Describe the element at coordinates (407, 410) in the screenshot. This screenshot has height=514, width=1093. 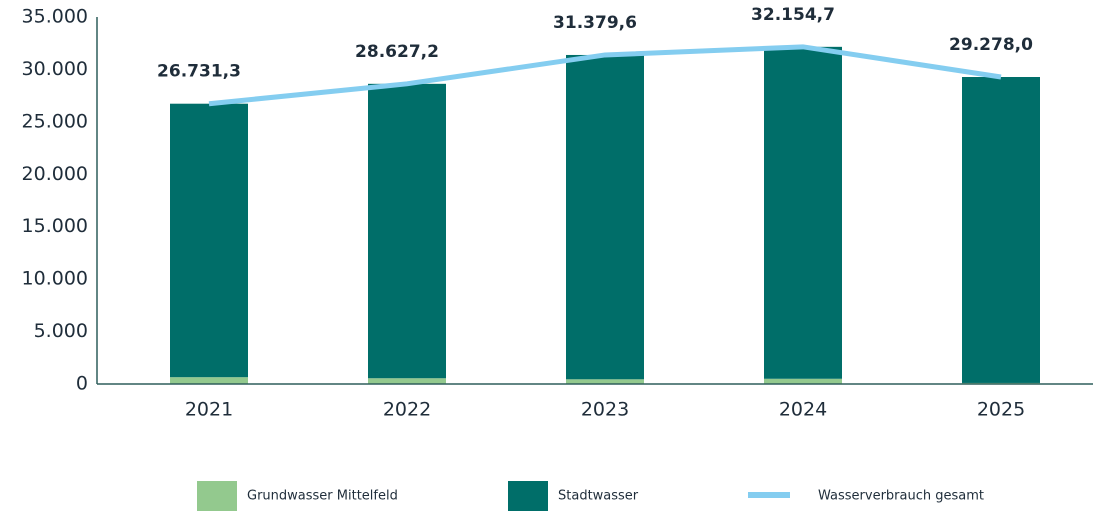
I see `x-tick-label: 2022` at that location.